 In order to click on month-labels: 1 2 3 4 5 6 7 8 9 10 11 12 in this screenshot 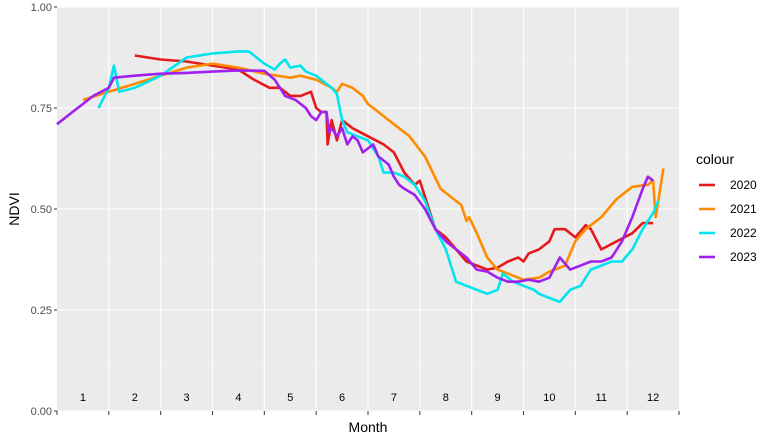, I will do `click(369, 398)`.